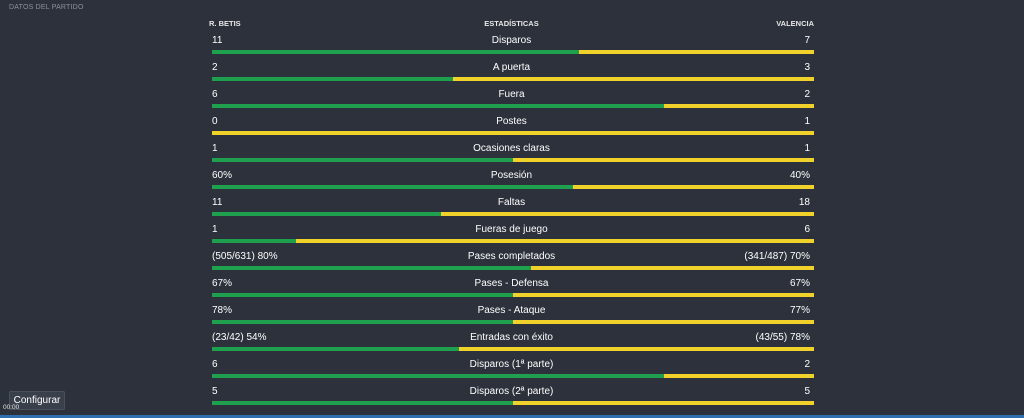  I want to click on stat-row: 11 Faltas 18, so click(511, 206).